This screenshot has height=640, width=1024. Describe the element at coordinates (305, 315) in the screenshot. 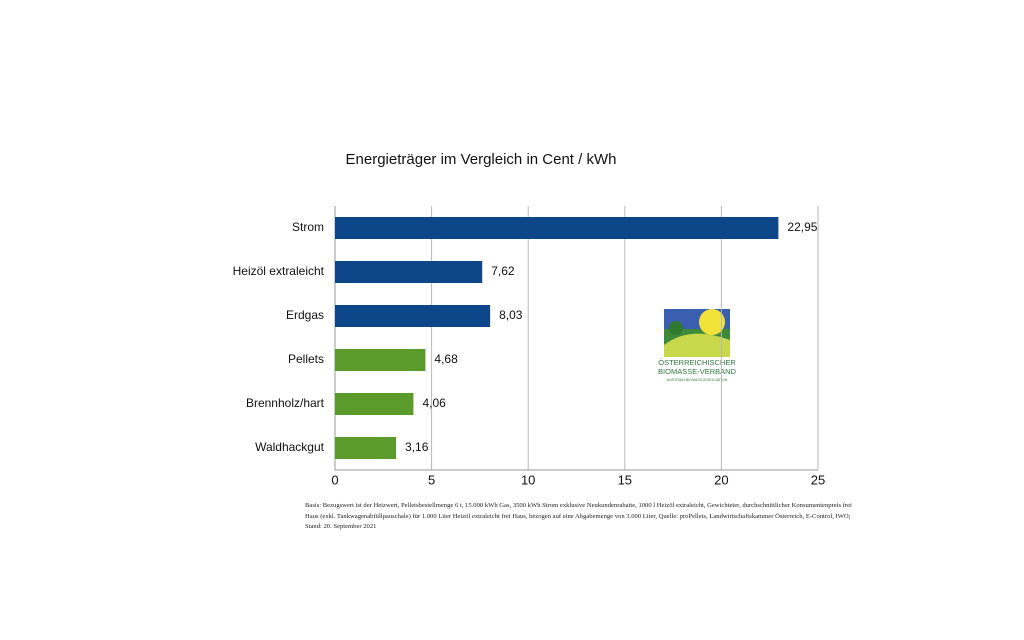

I see `y-tick-label: Erdgas` at that location.